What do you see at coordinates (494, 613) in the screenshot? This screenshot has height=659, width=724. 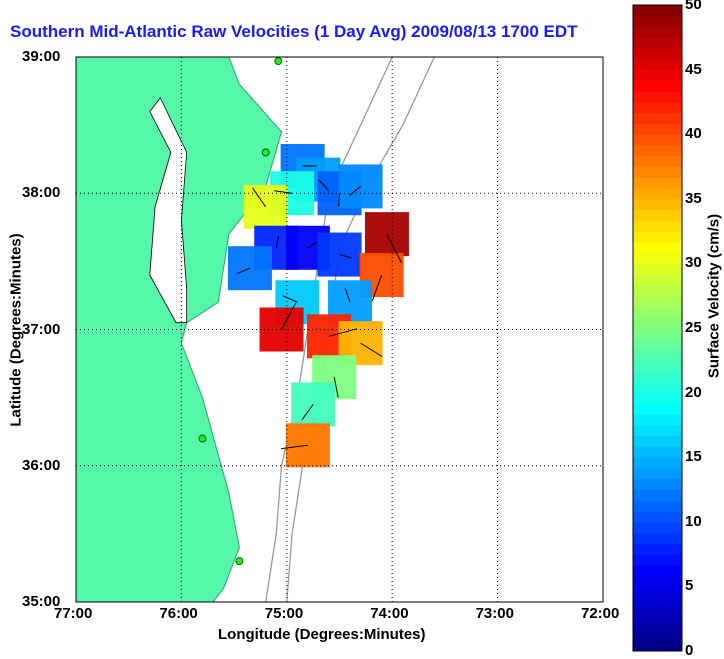 I see `x-tick-label: 73:00` at bounding box center [494, 613].